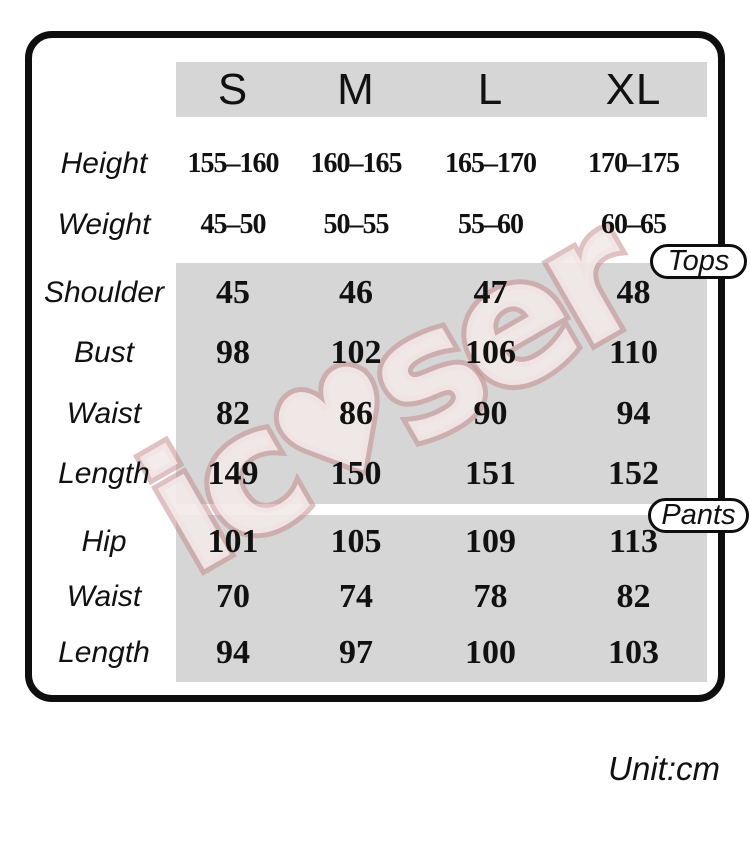 The image size is (750, 850). Describe the element at coordinates (634, 163) in the screenshot. I see `cell-value: 170–175` at that location.